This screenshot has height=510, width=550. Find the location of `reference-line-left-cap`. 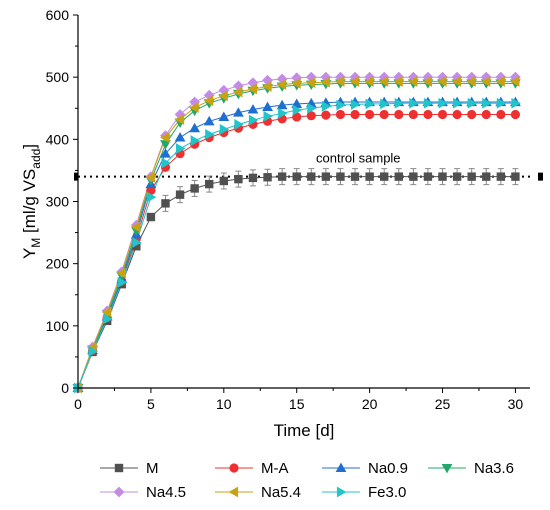

reference-line-left-cap is located at coordinates (76, 176).